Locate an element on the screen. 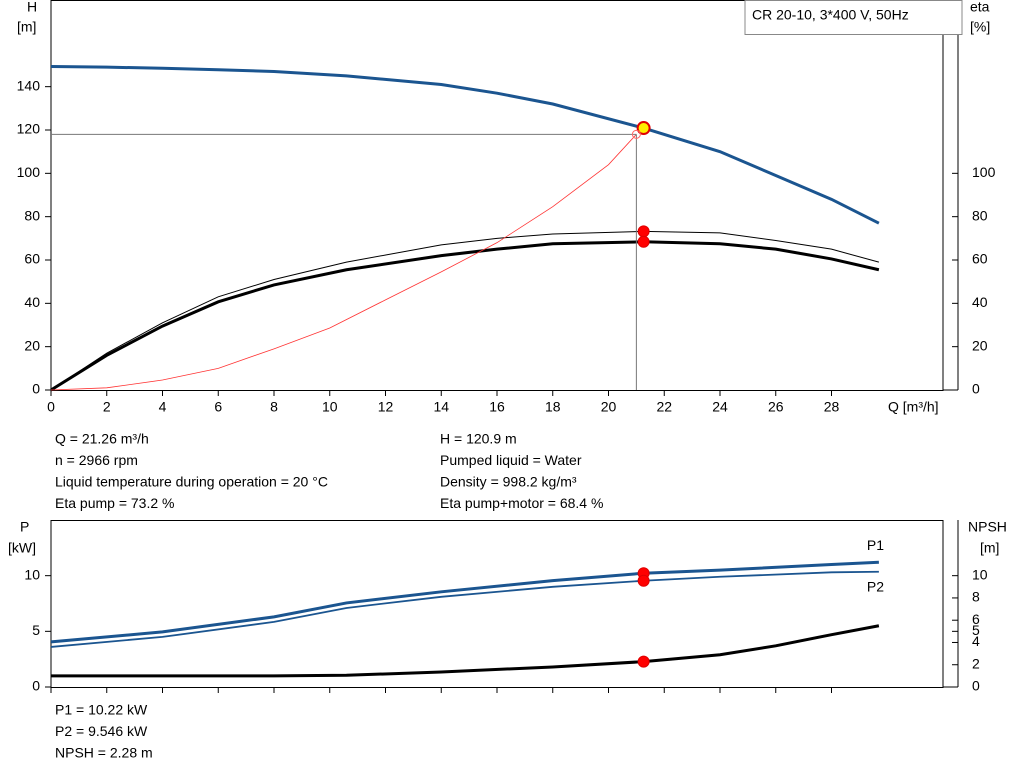 Image resolution: width=1024 pixels, height=781 pixels. x-tick-label: 28 is located at coordinates (832, 407).